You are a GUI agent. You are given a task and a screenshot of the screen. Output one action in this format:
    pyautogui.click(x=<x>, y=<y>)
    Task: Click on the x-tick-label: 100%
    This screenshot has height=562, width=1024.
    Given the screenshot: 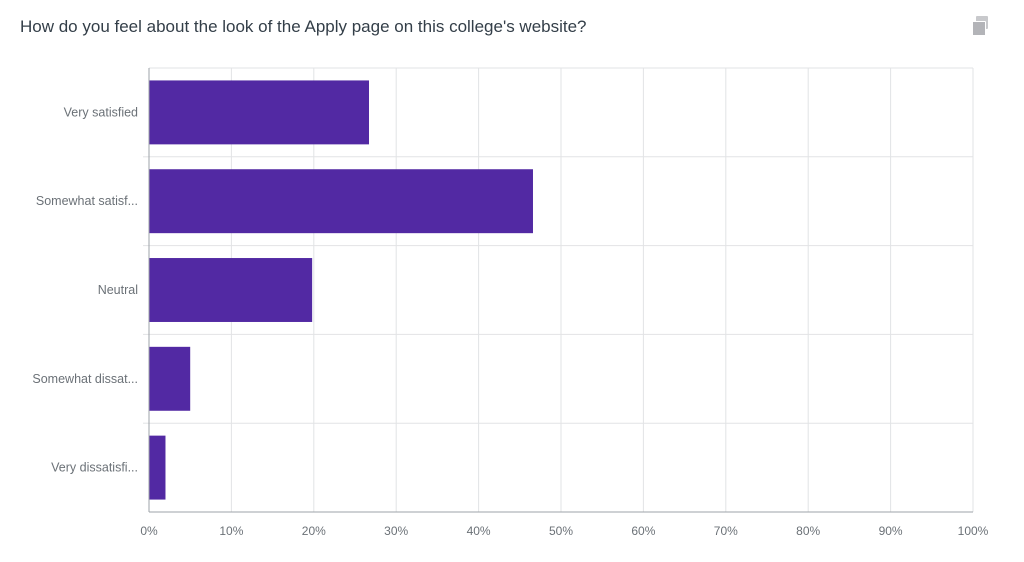 What is the action you would take?
    pyautogui.click(x=973, y=531)
    